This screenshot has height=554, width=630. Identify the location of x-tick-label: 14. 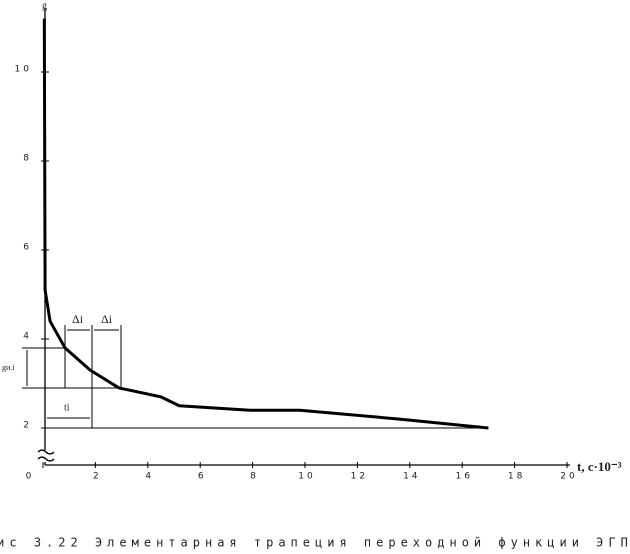
(411, 477).